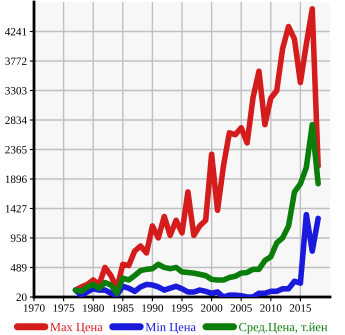 The height and width of the screenshot is (335, 345). I want to click on x-tick-label: 1970, so click(34, 308).